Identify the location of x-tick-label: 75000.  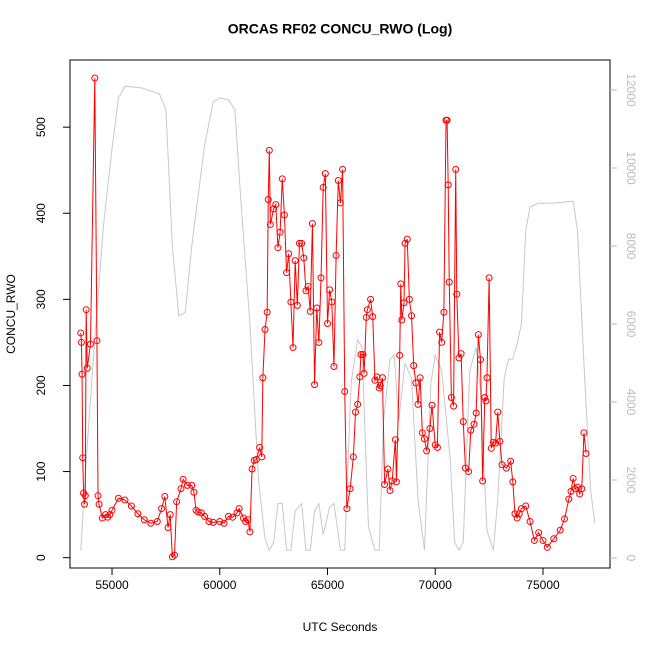
(543, 585).